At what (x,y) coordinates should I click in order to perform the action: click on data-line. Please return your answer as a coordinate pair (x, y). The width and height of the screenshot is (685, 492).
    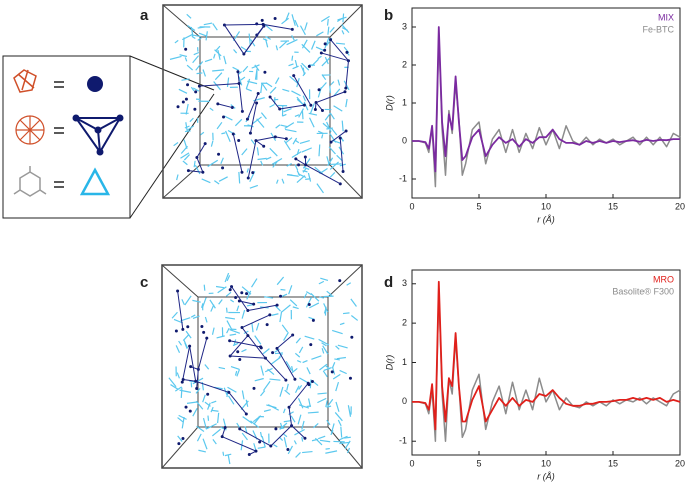
    Looking at the image, I should click on (546, 99).